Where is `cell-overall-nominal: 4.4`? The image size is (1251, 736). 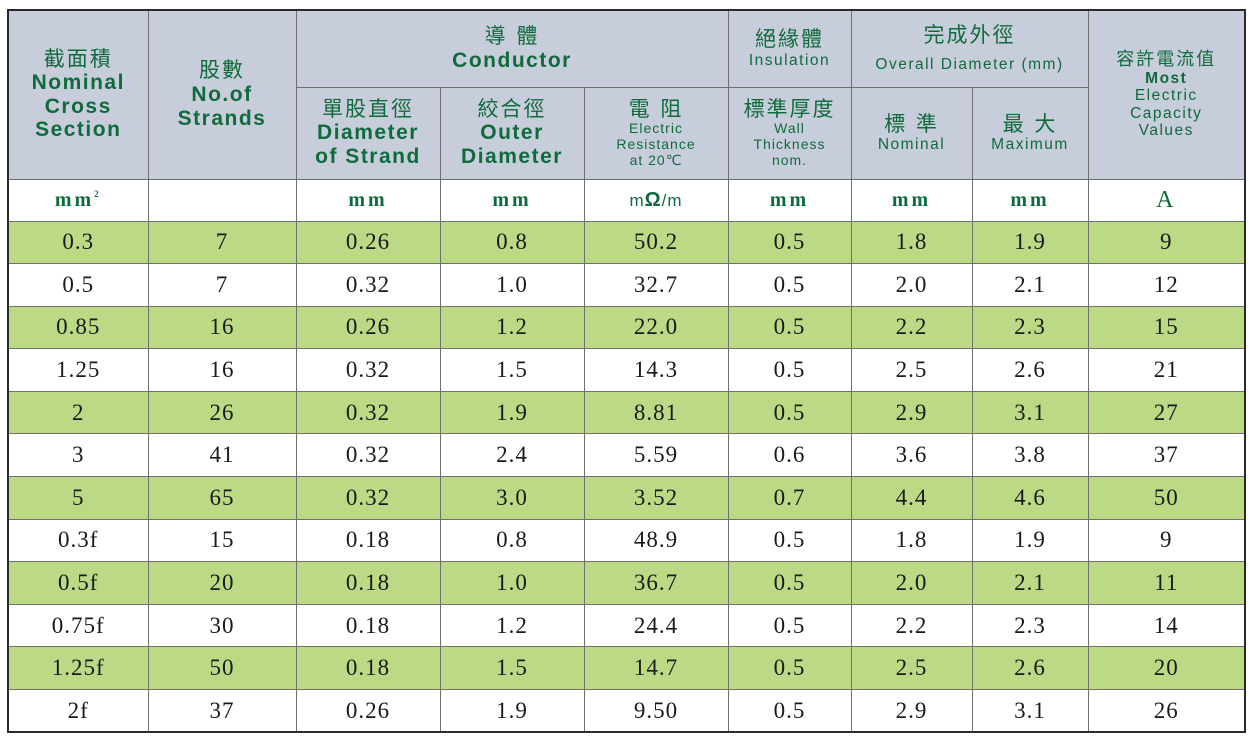
cell-overall-nominal: 4.4 is located at coordinates (911, 498).